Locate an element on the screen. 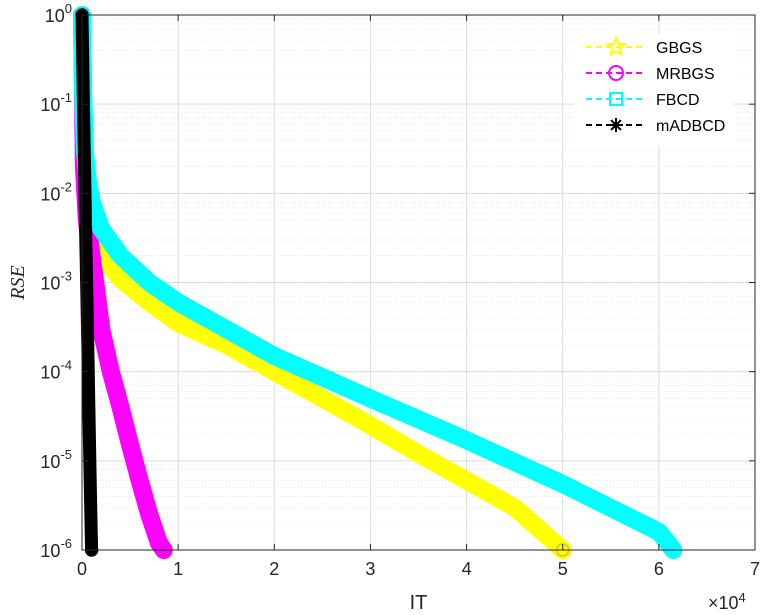  y-axis-label: RSE is located at coordinates (18, 282).